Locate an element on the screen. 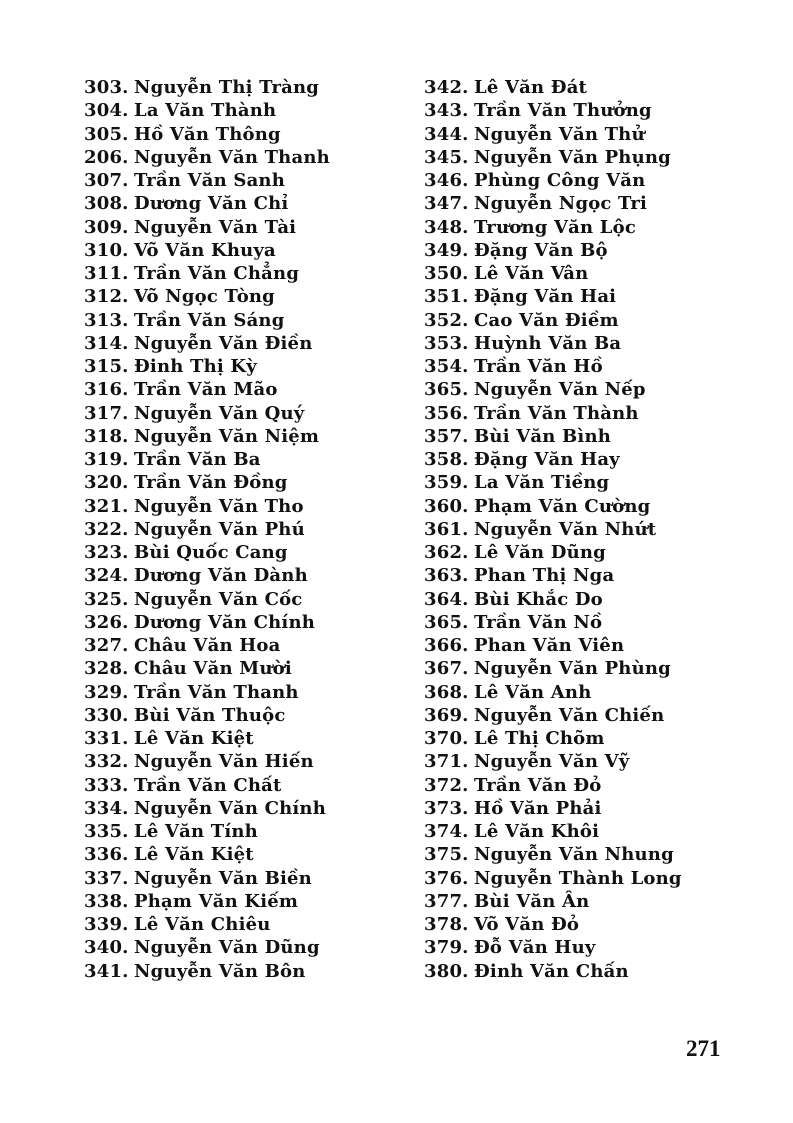 The height and width of the screenshot is (1123, 793). list-item: 347. Nguyễn Ngọc Tri is located at coordinates (553, 203).